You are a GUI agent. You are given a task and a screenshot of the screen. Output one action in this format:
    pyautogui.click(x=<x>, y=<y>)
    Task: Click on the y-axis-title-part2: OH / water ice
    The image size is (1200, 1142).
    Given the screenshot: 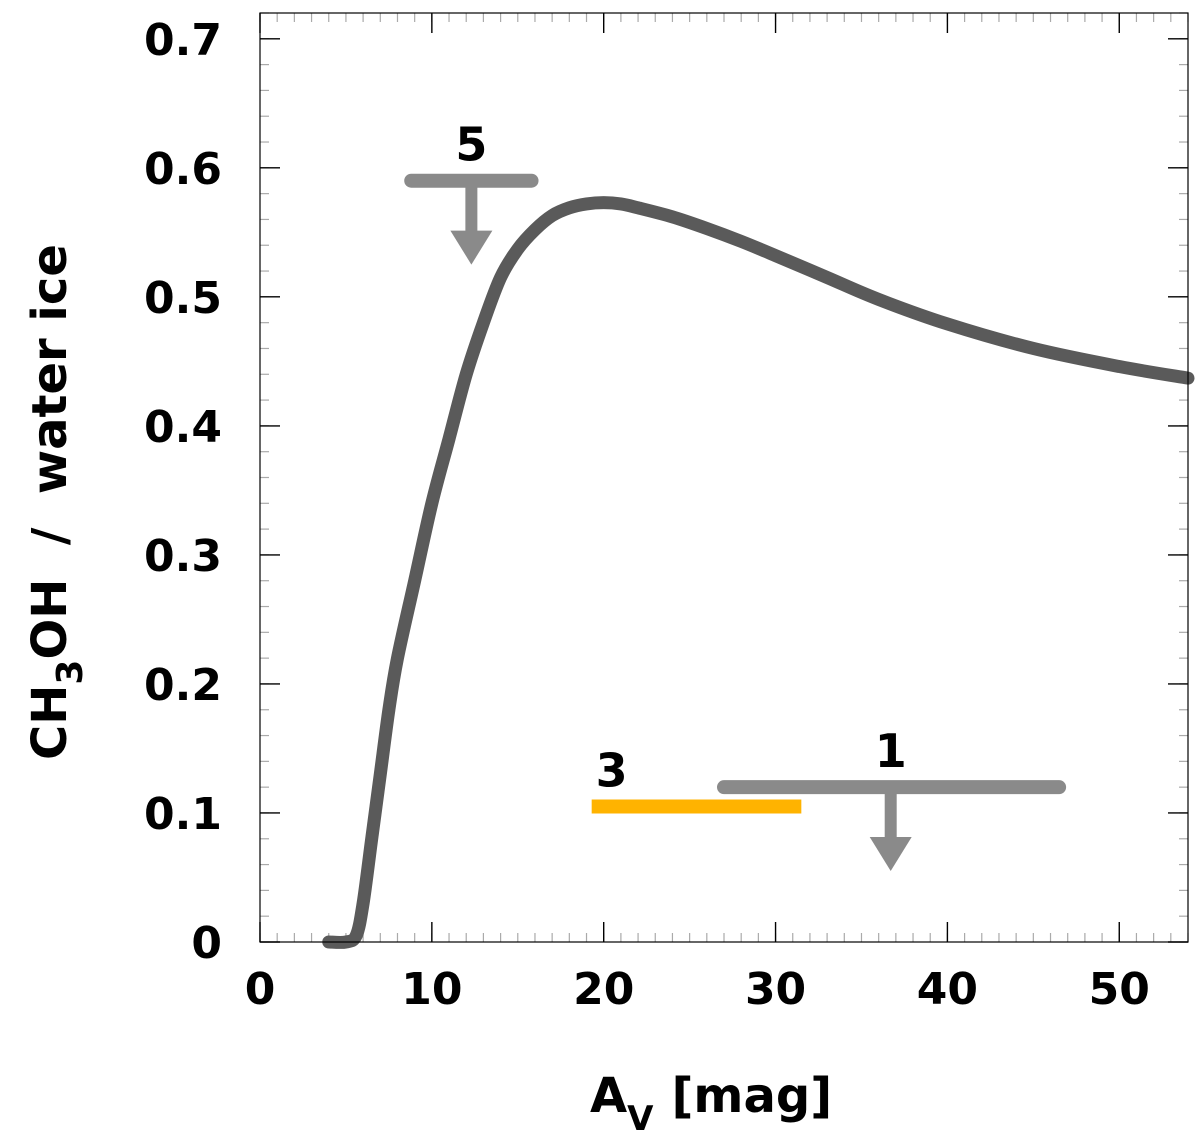 What is the action you would take?
    pyautogui.click(x=50, y=451)
    